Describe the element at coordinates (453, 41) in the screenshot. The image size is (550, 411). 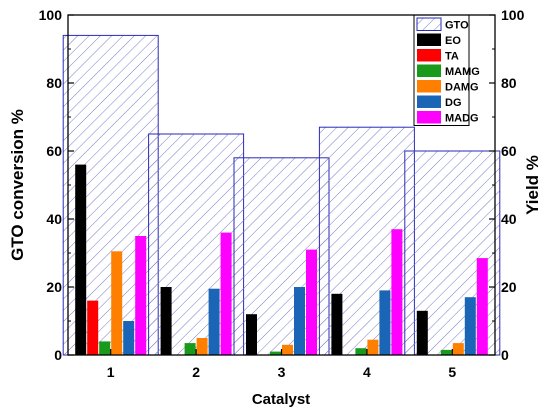
I see `legend-label-eo: EO` at that location.